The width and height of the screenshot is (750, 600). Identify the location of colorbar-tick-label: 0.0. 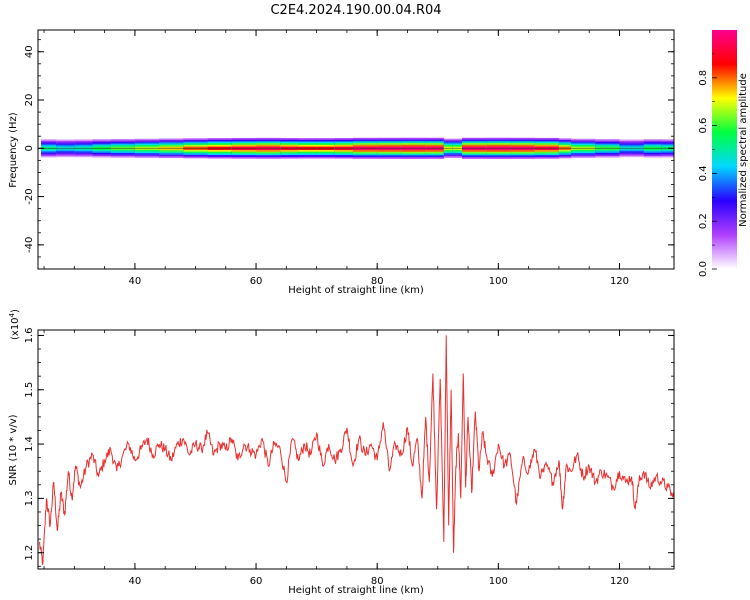
(703, 269).